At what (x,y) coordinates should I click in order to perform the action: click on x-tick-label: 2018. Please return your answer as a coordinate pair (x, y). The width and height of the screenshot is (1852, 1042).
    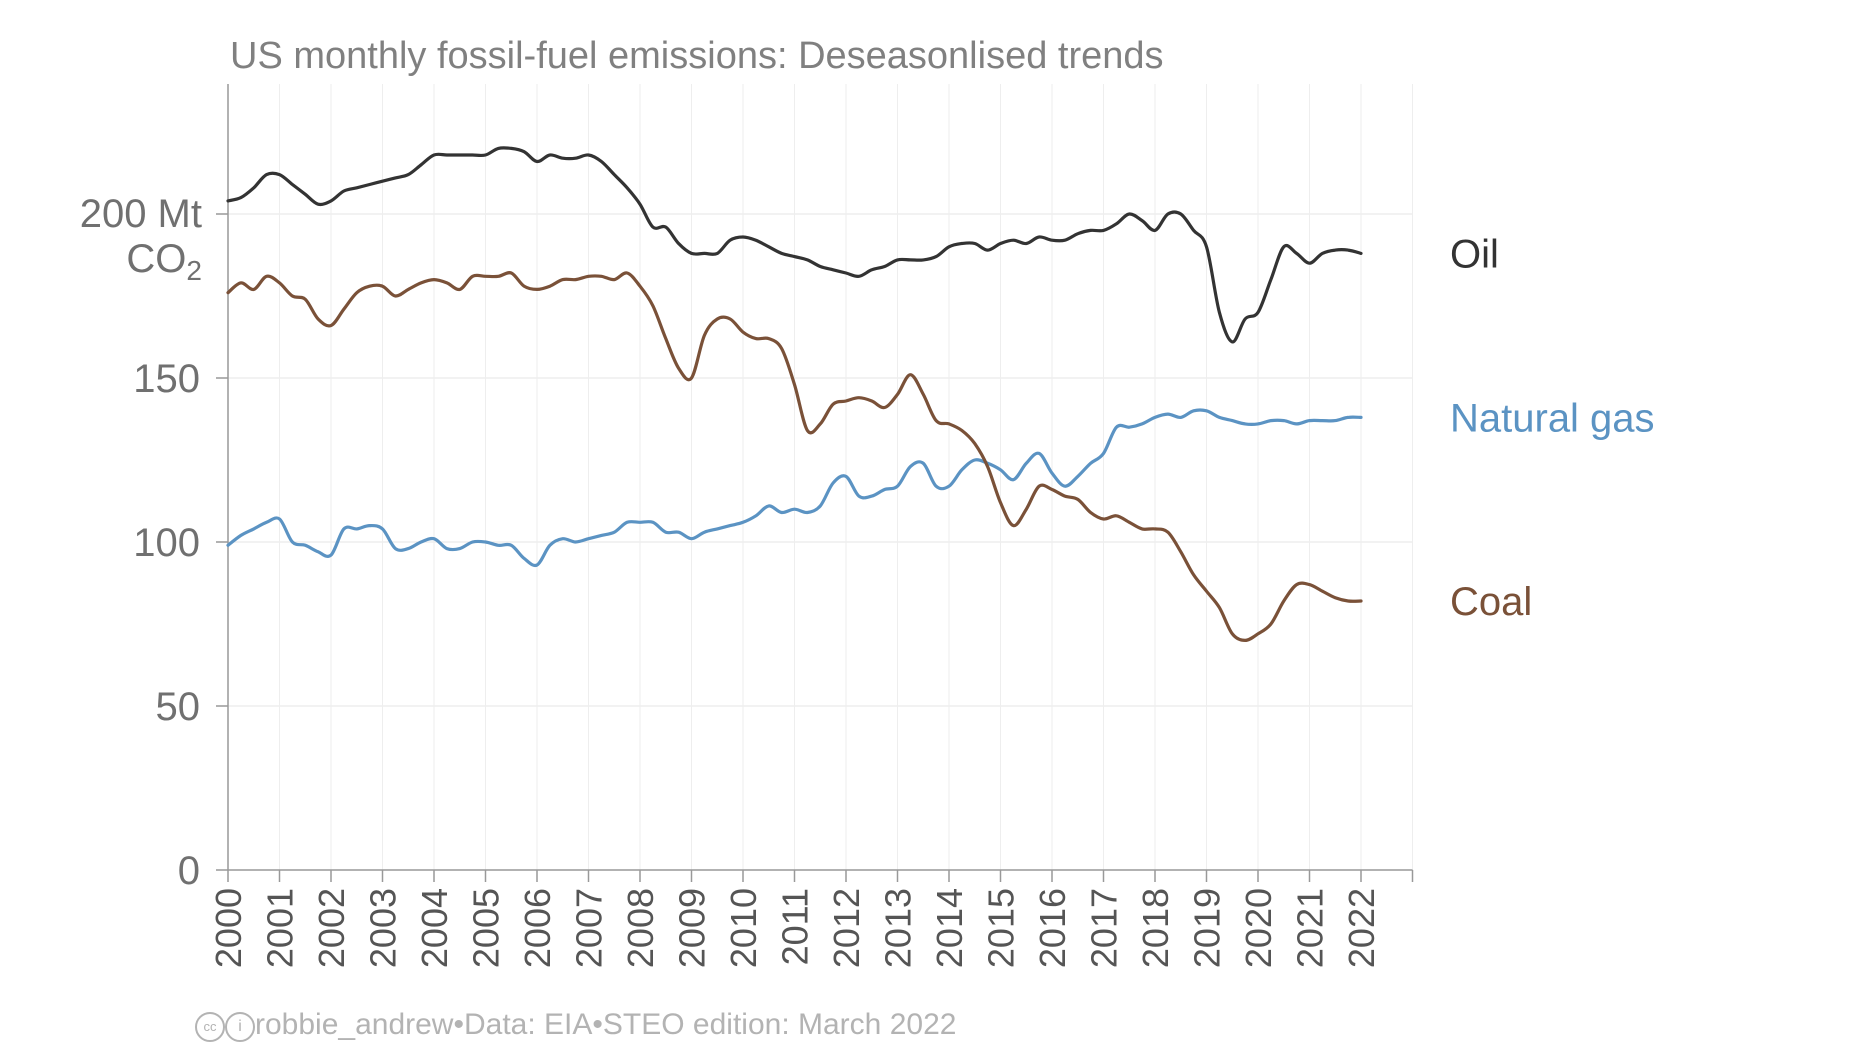
    Looking at the image, I should click on (1155, 928).